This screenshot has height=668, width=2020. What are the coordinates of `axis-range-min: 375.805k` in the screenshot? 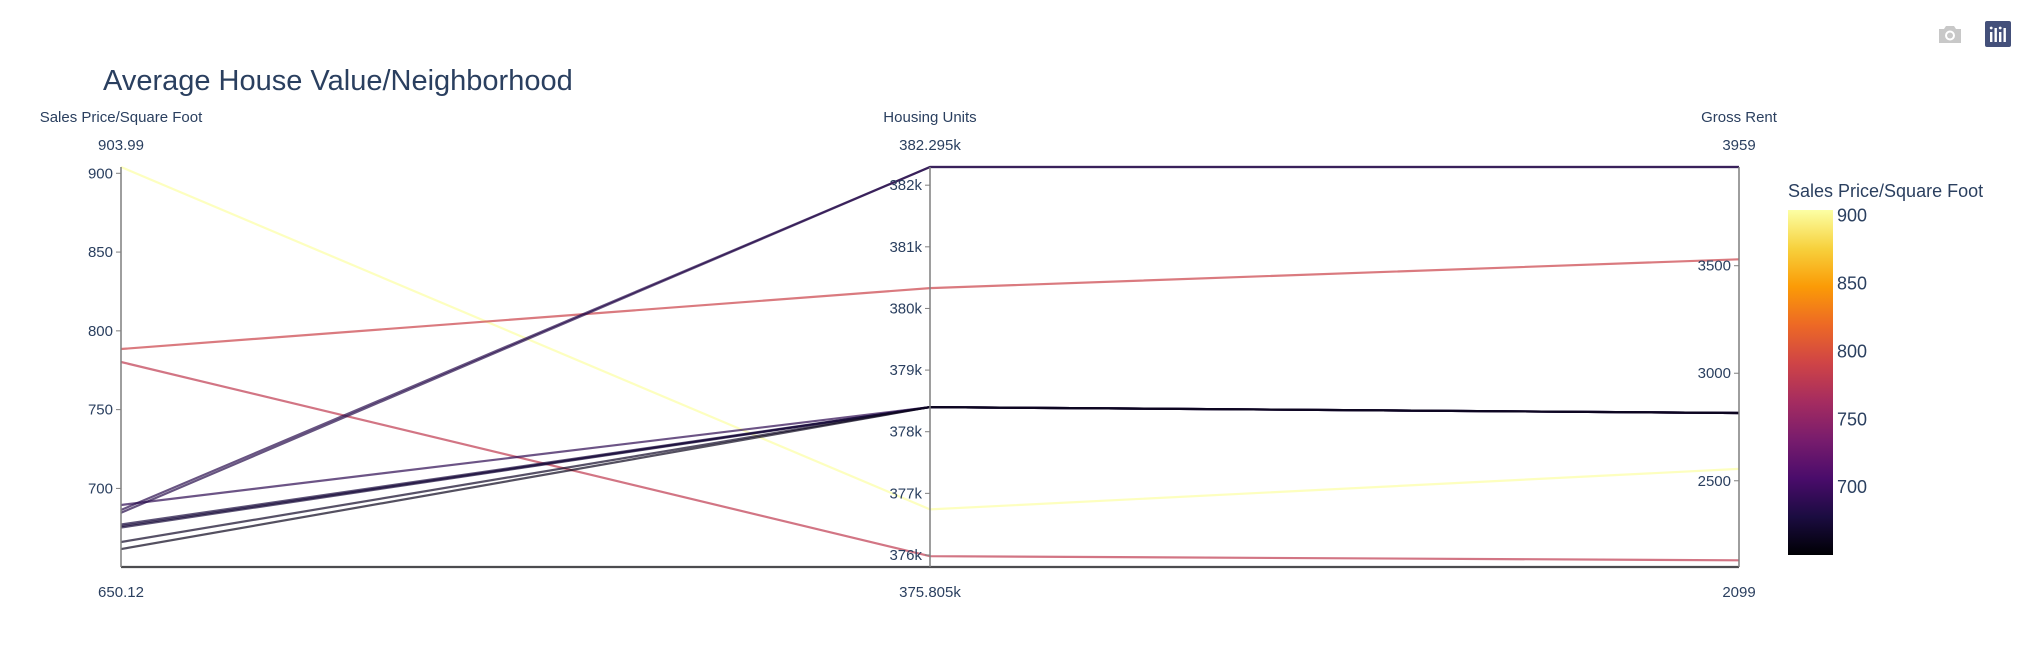 It's located at (930, 592).